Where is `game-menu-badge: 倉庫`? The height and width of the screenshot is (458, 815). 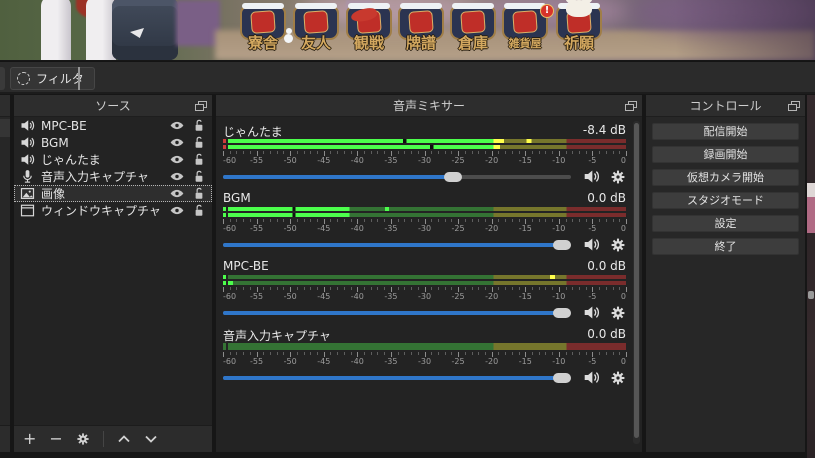
game-menu-badge: 倉庫 is located at coordinates (473, 28).